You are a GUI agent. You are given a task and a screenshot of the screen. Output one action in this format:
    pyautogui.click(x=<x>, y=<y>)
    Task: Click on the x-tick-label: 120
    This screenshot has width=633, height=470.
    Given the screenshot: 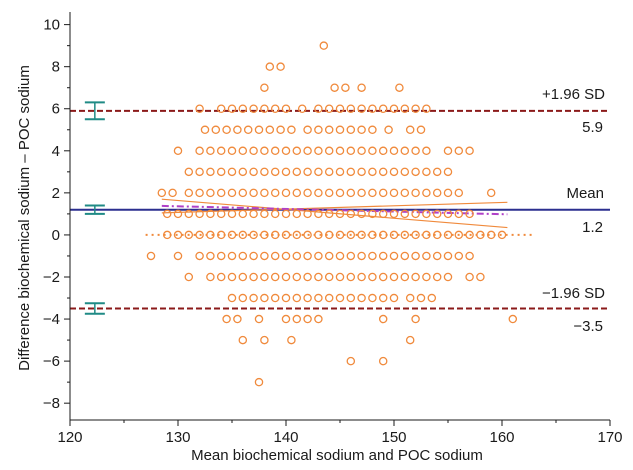 What is the action you would take?
    pyautogui.click(x=69, y=437)
    